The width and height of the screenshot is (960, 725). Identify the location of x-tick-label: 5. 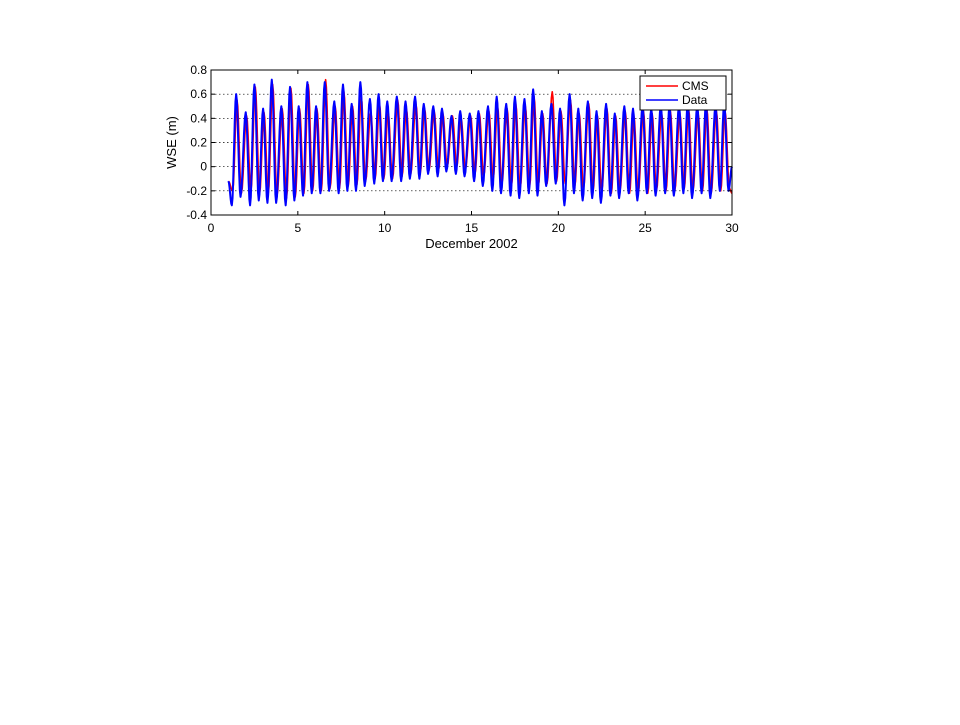
(297, 228).